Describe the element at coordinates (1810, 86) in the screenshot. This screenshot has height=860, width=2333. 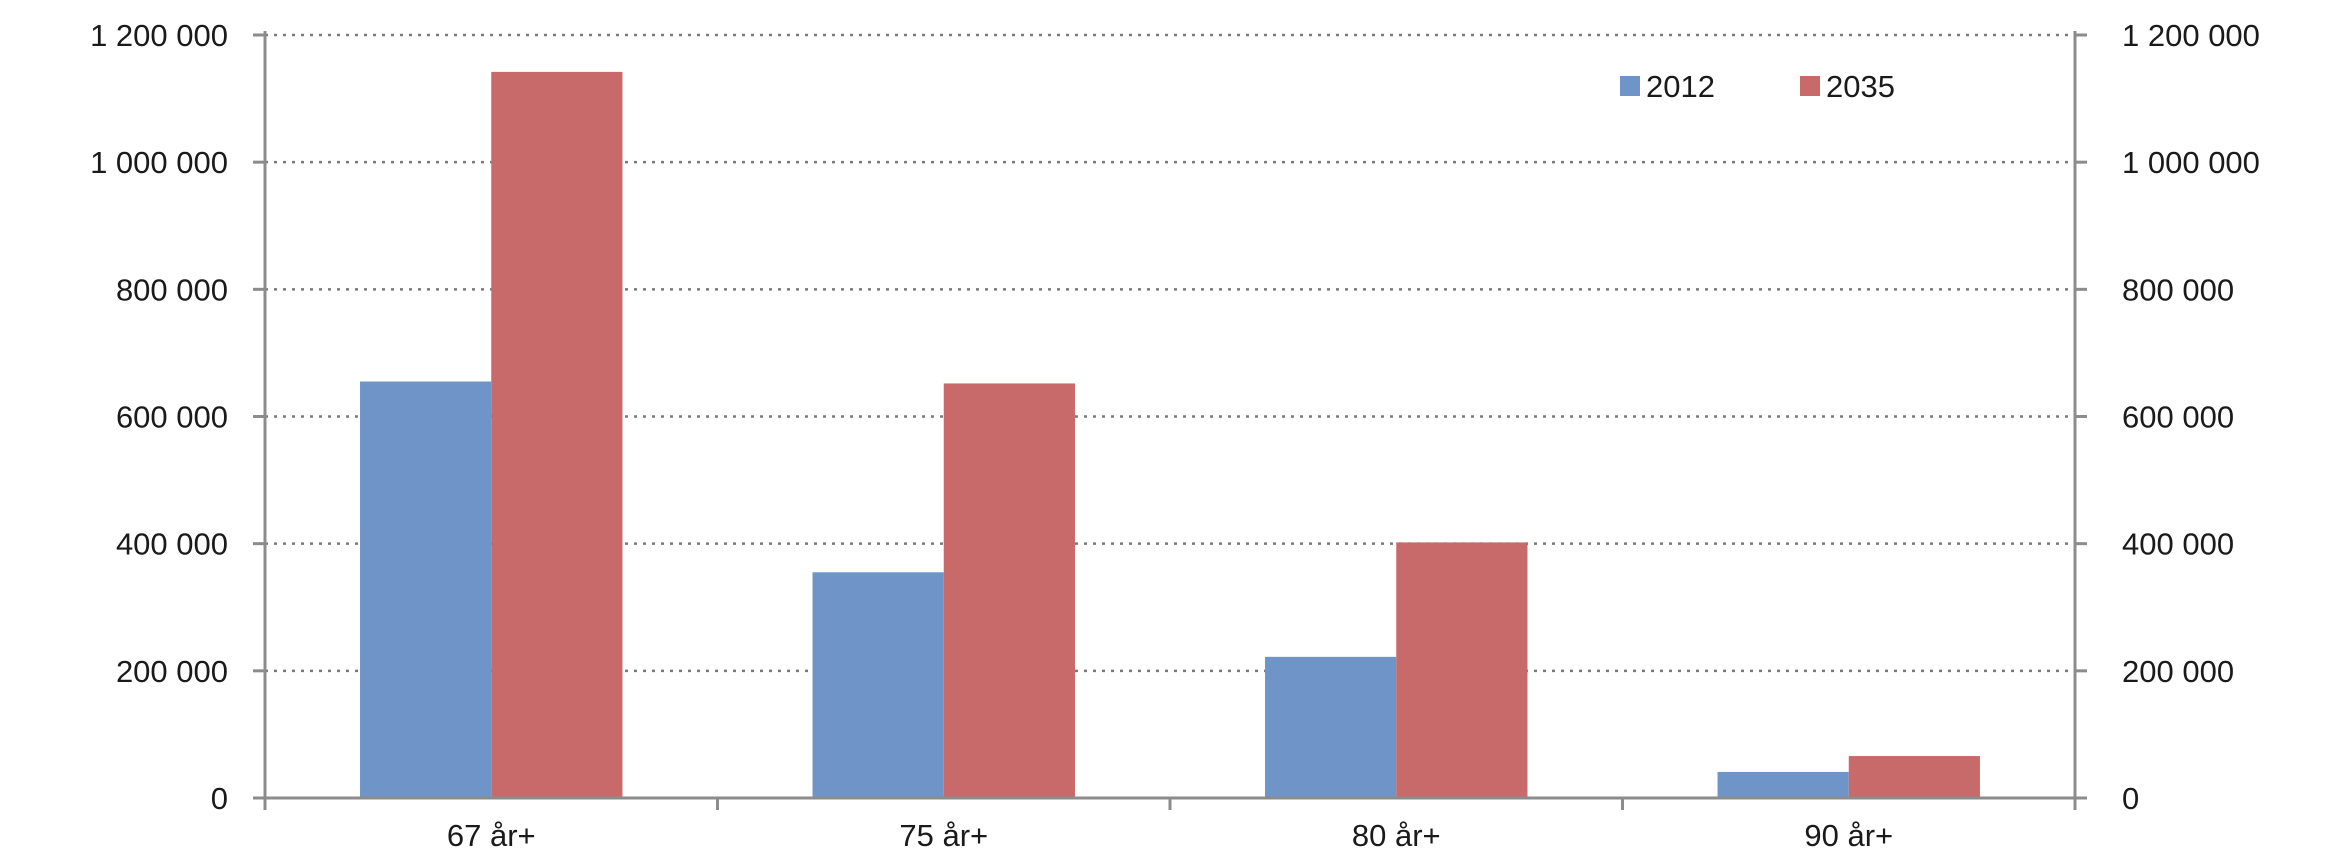
I see `legend-swatch-2035` at that location.